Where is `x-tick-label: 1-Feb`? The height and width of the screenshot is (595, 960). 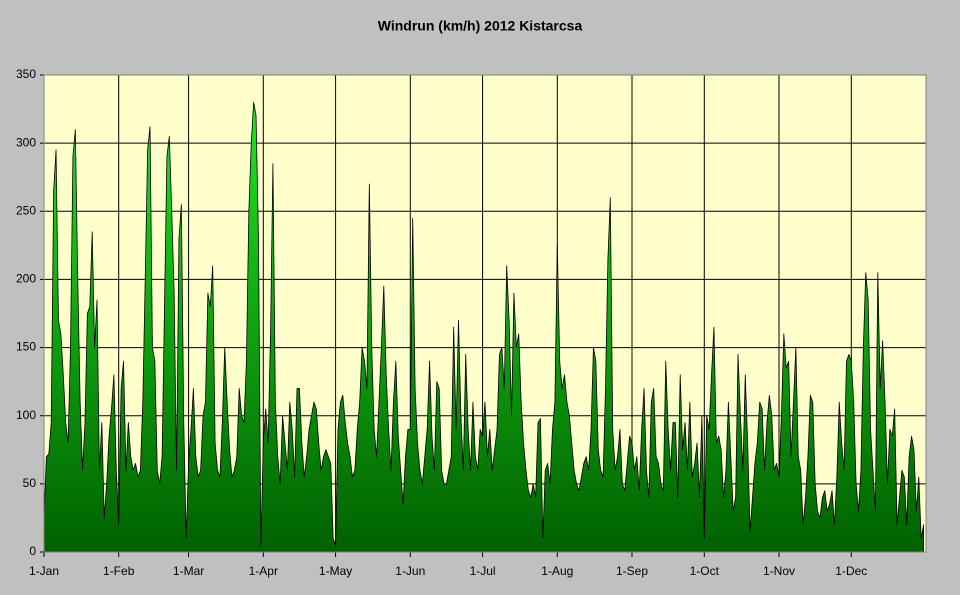 x-tick-label: 1-Feb is located at coordinates (119, 571).